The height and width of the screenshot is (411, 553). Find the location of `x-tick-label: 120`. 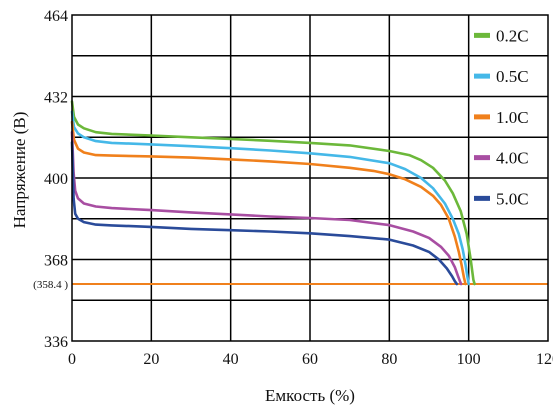

x-tick-label: 120 is located at coordinates (544, 359).